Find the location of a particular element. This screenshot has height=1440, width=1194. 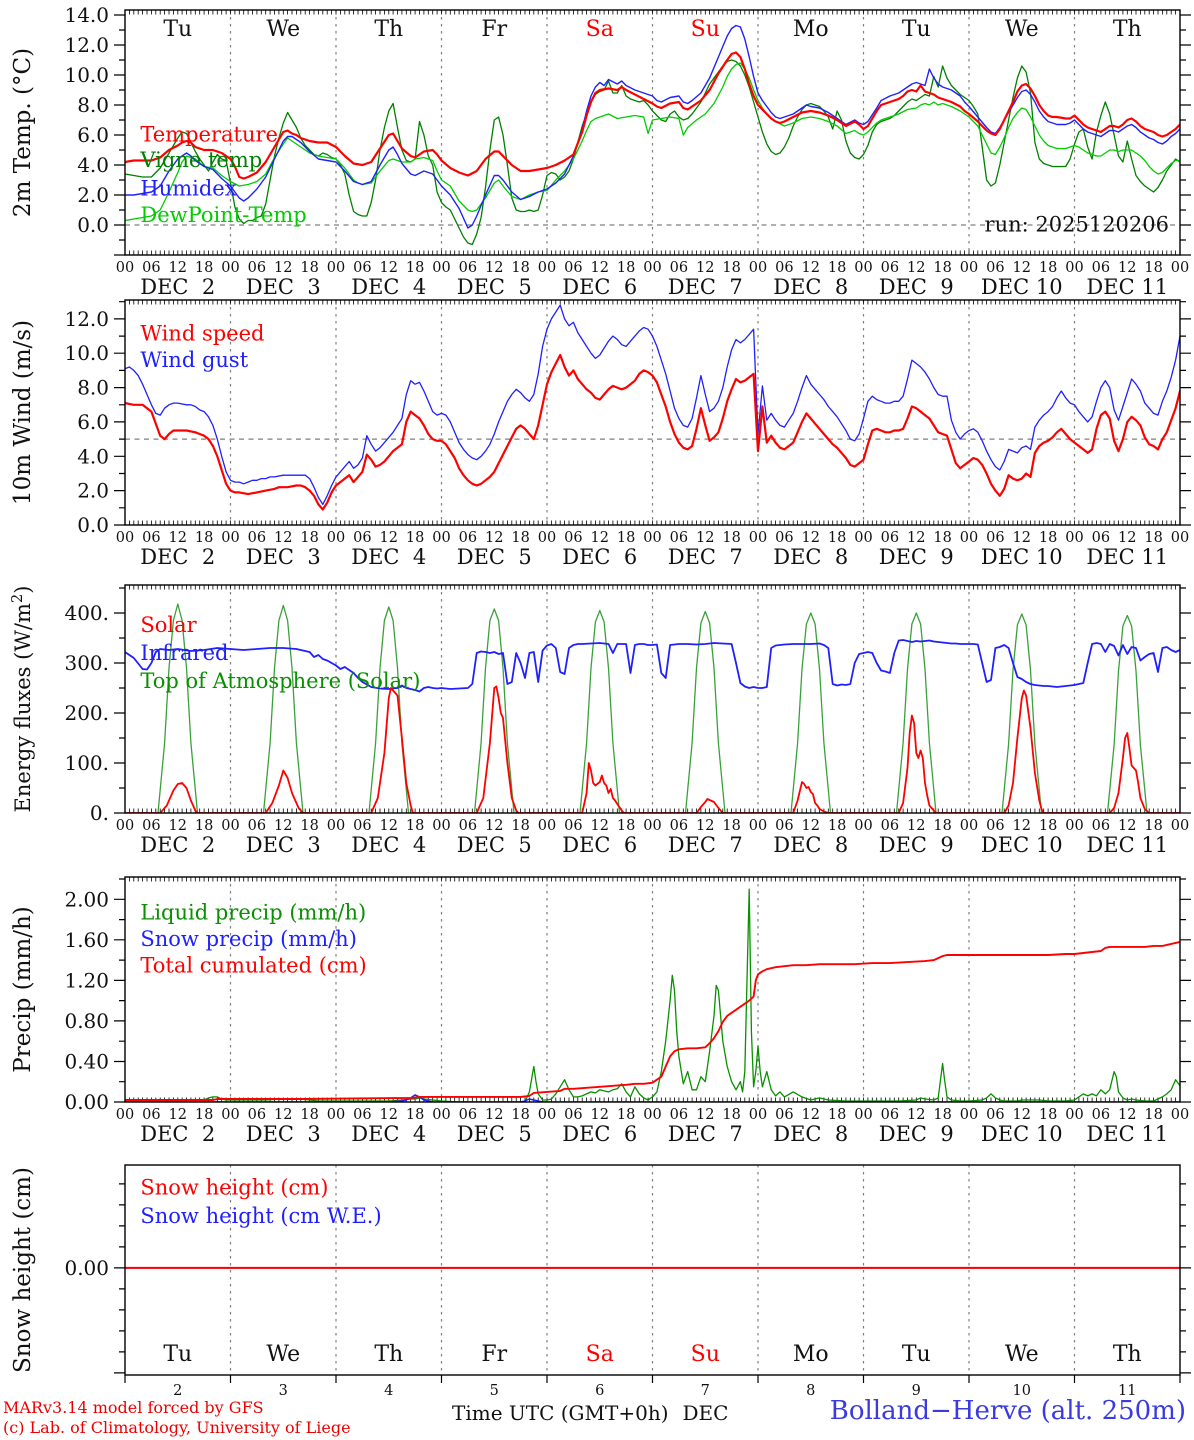

day-label-fr-3: Fr is located at coordinates (494, 1354).